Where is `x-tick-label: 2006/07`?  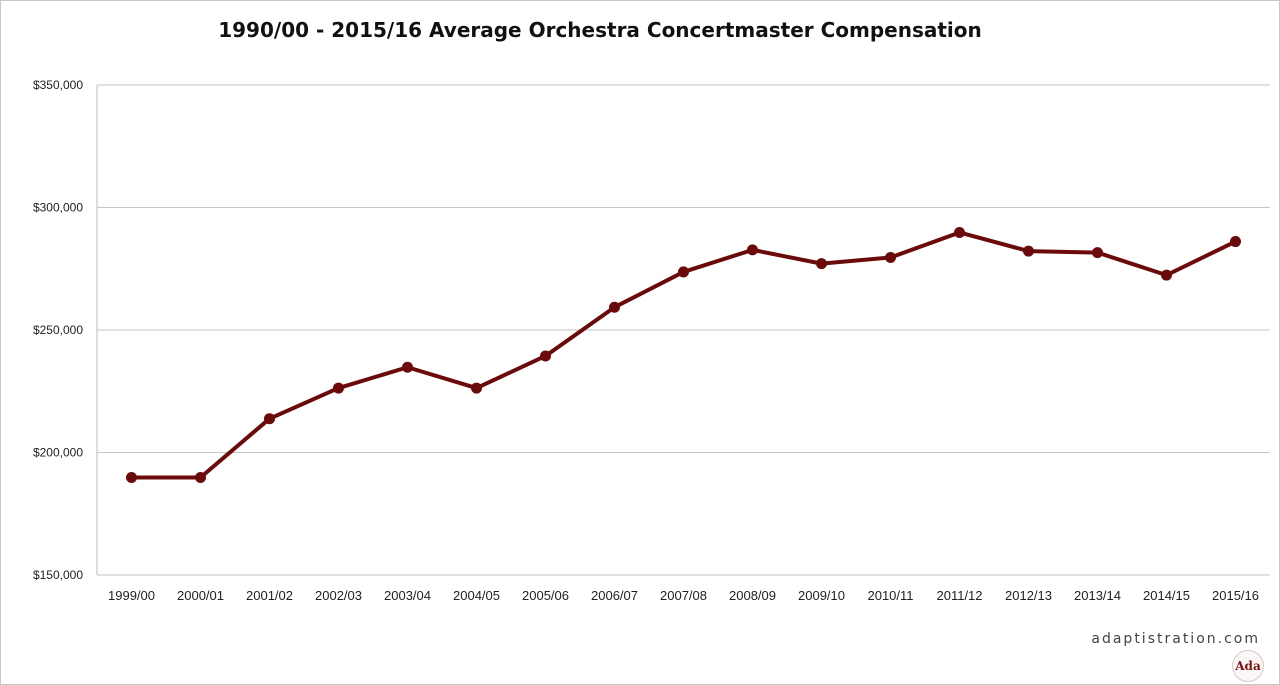 x-tick-label: 2006/07 is located at coordinates (614, 595).